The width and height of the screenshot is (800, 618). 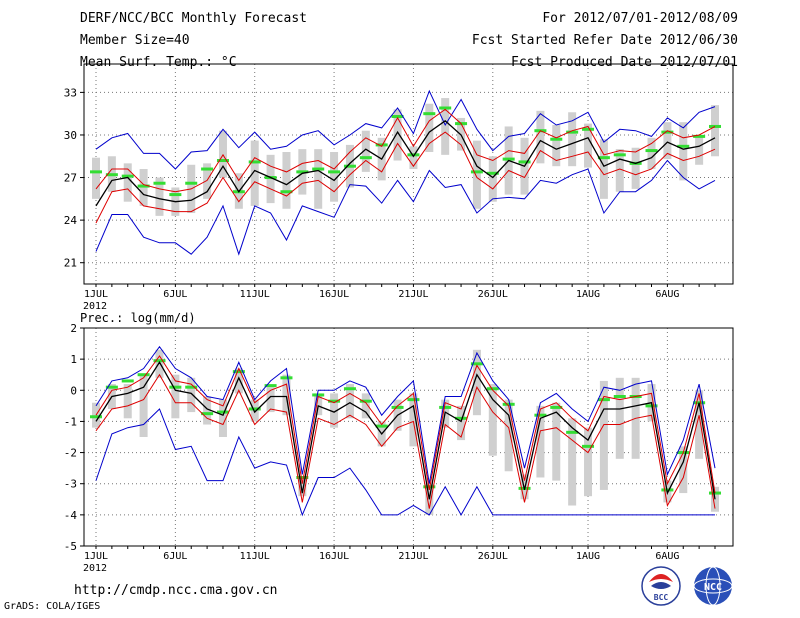 What do you see at coordinates (661, 578) in the screenshot?
I see `bcc-logo-swirl-icon` at bounding box center [661, 578].